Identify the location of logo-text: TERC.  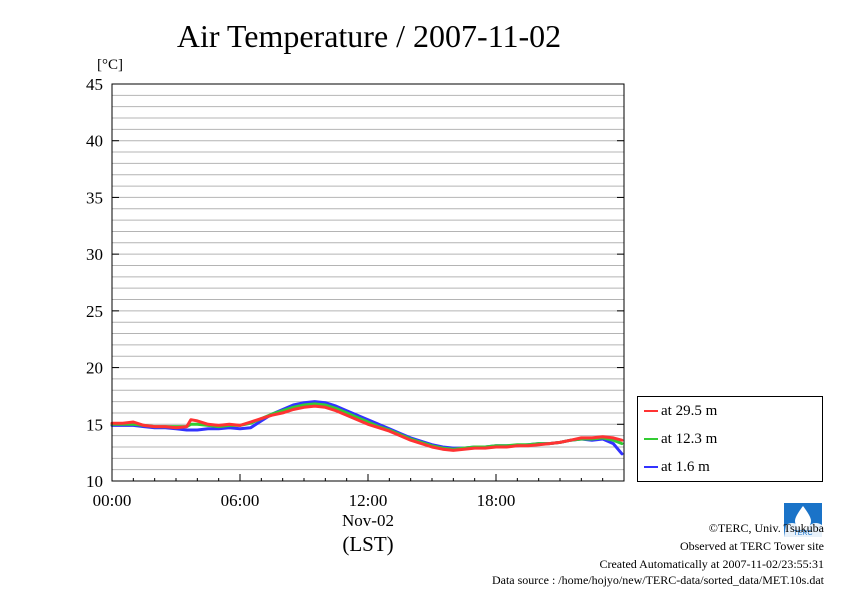
(802, 533).